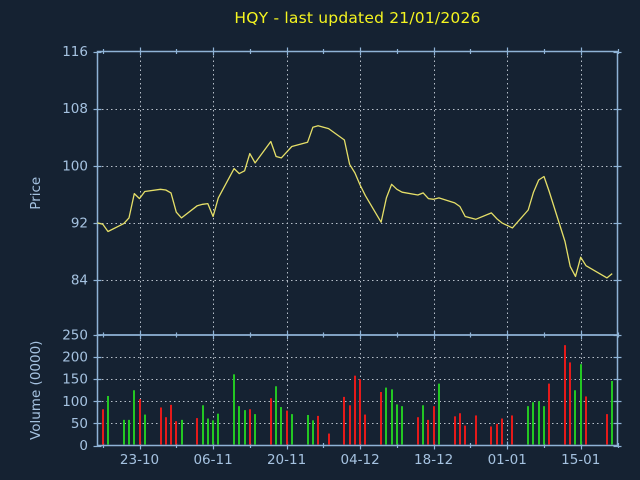  Describe the element at coordinates (36, 193) in the screenshot. I see `price-axis-label: Price` at that location.